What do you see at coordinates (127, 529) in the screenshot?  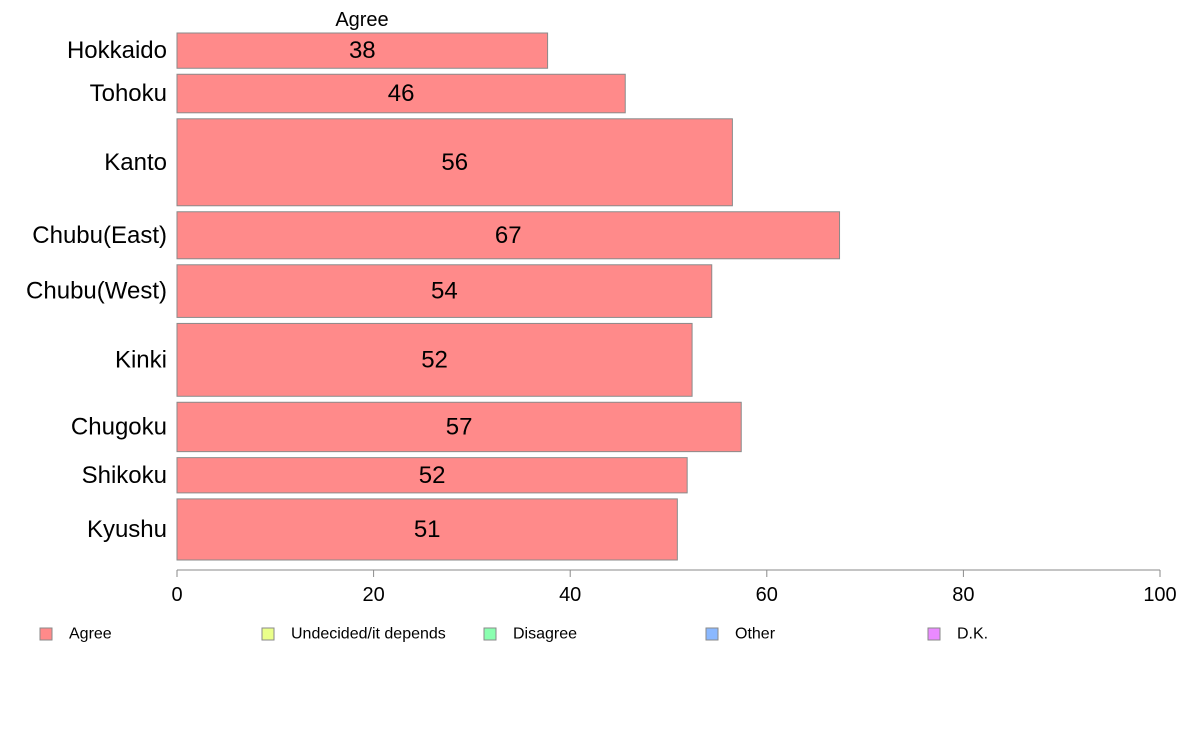 I see `category-label: Kyushu` at bounding box center [127, 529].